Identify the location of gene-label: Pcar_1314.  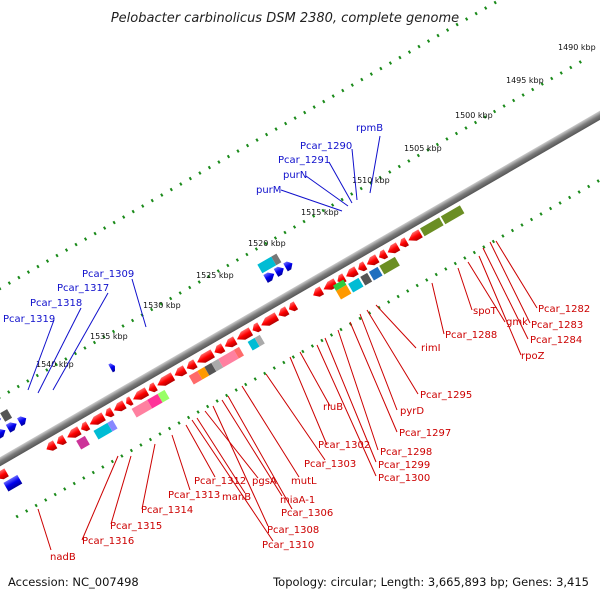
(167, 510).